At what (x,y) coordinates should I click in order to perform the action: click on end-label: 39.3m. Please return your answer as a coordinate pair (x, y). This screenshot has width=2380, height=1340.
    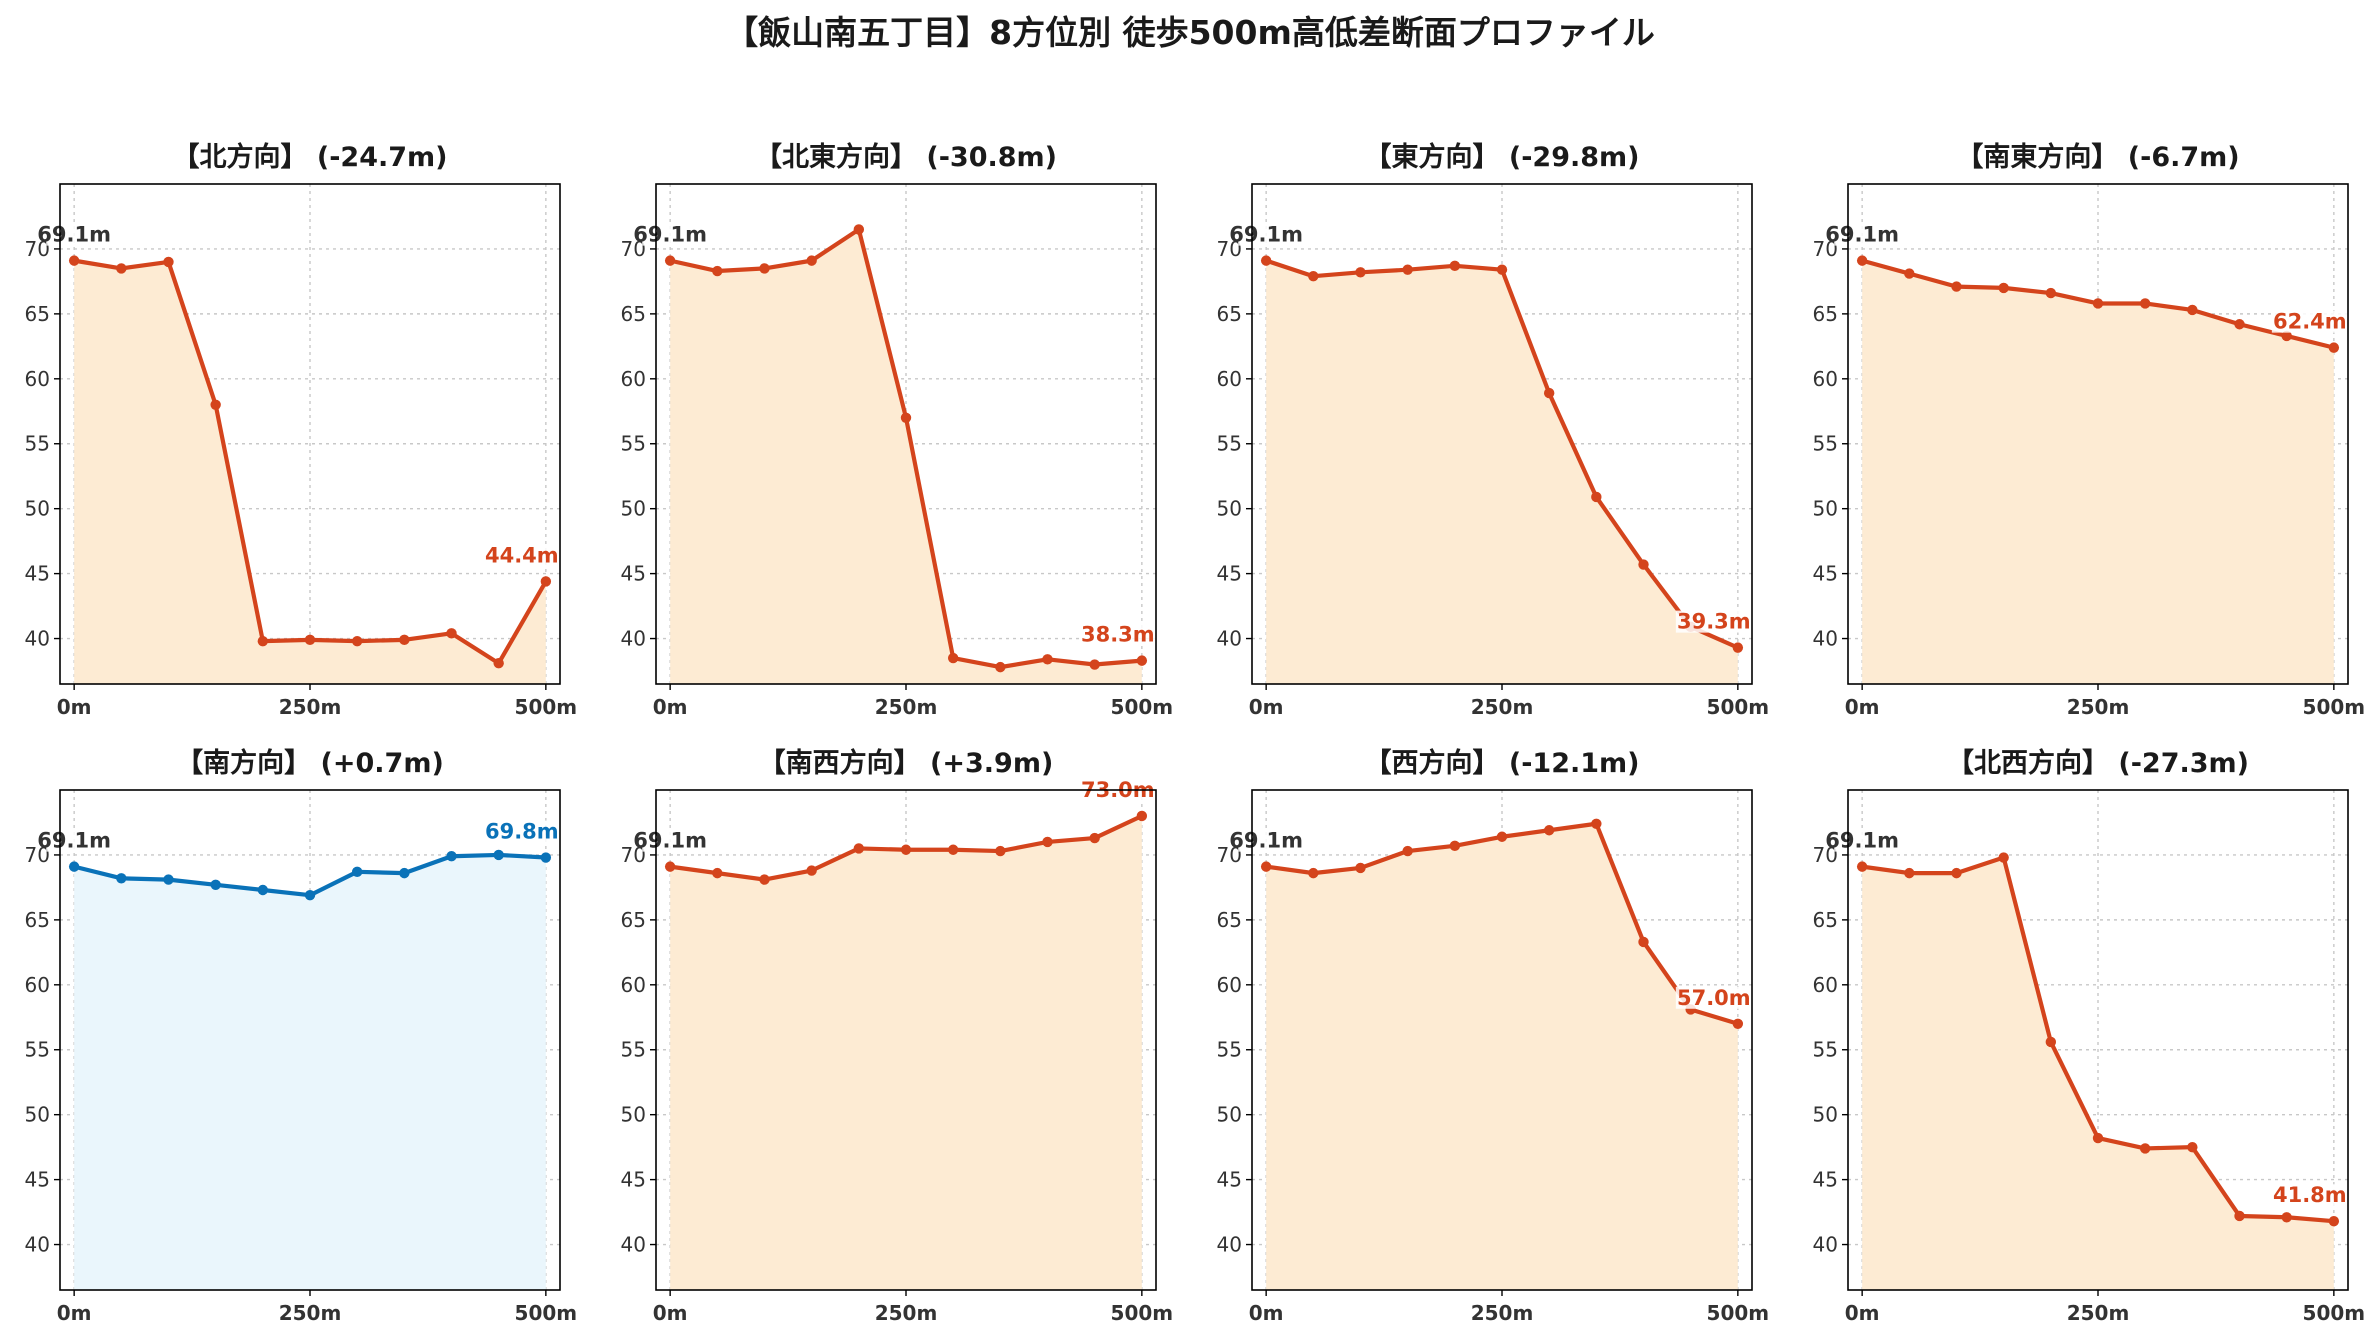
    Looking at the image, I should click on (1714, 622).